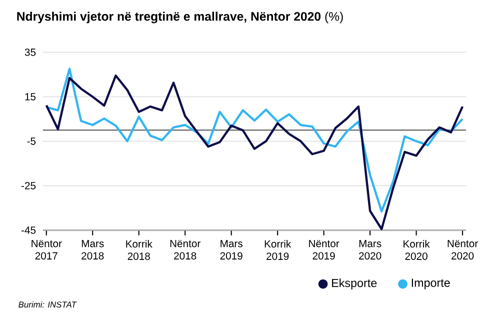 This screenshot has height=316, width=485. Describe the element at coordinates (417, 250) in the screenshot. I see `x-tick-label: Korrik 2020` at that location.